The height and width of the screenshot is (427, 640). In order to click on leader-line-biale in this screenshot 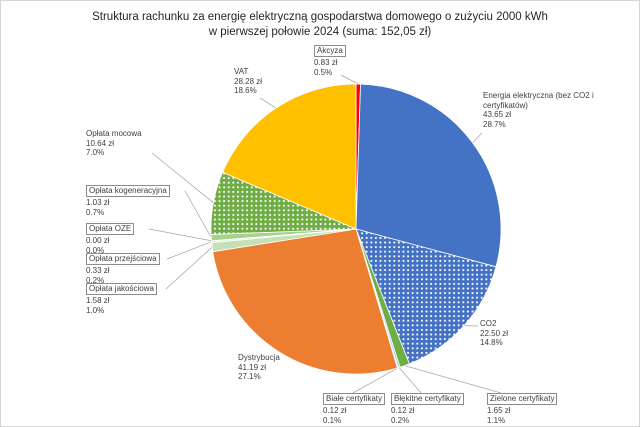, I will do `click(375, 380)`.